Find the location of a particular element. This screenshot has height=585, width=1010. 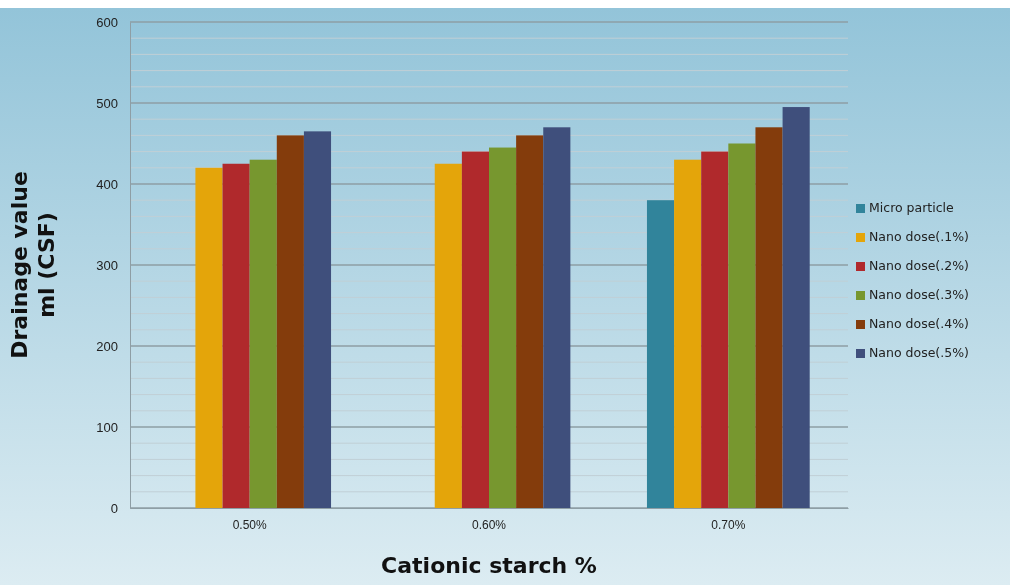

y-tick-label: 200 is located at coordinates (107, 346).